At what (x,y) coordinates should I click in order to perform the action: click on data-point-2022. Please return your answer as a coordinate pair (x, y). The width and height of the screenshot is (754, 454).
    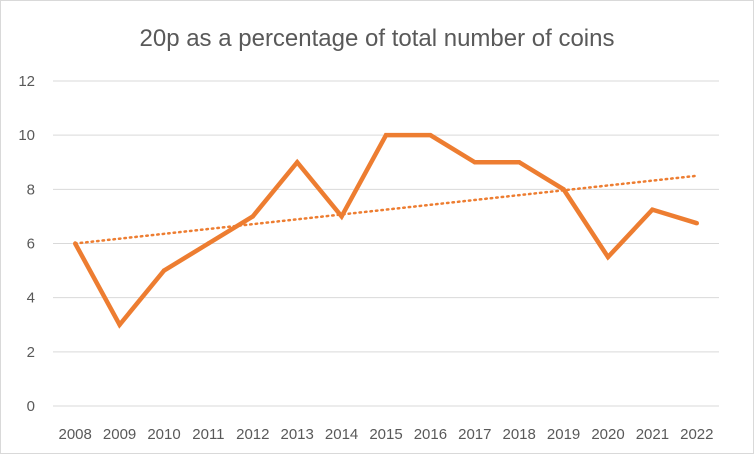
    Looking at the image, I should click on (696, 223).